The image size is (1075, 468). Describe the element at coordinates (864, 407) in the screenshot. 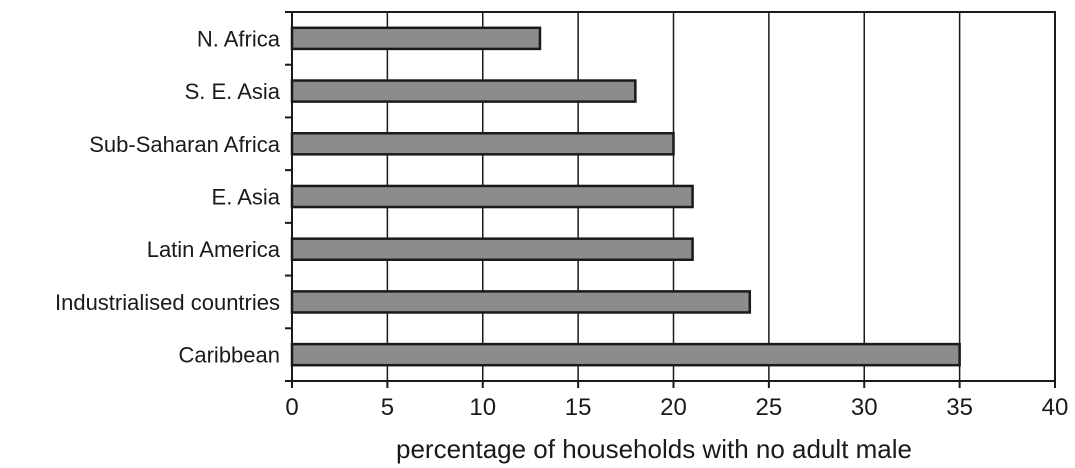

I see `x-tick-label: 30` at that location.